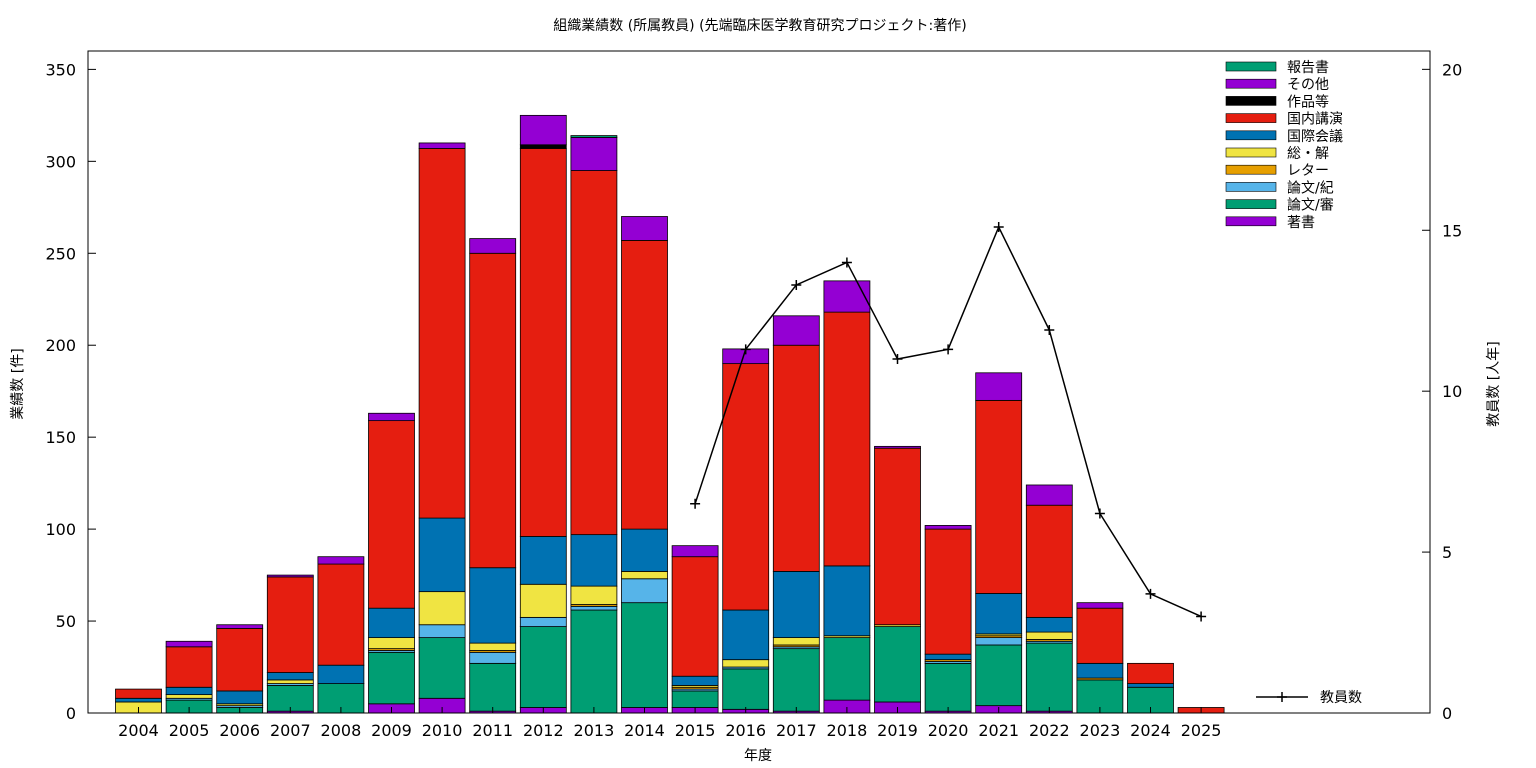 This screenshot has height=768, width=1536. Describe the element at coordinates (239, 730) in the screenshot. I see `x-tick-label: 2006` at that location.